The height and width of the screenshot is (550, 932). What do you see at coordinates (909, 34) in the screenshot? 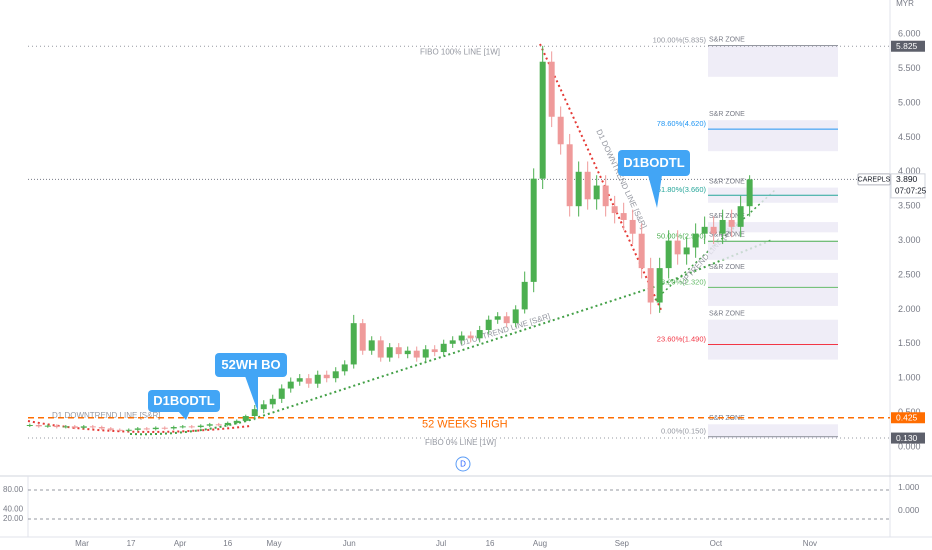
I see `y-tick-label: 6.000` at bounding box center [909, 34].